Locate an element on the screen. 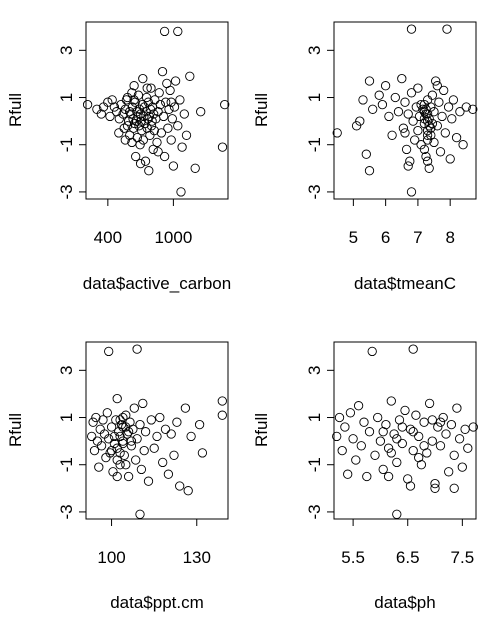 This screenshot has height=637, width=495. y-axis-label: Rfull is located at coordinates (15, 430).